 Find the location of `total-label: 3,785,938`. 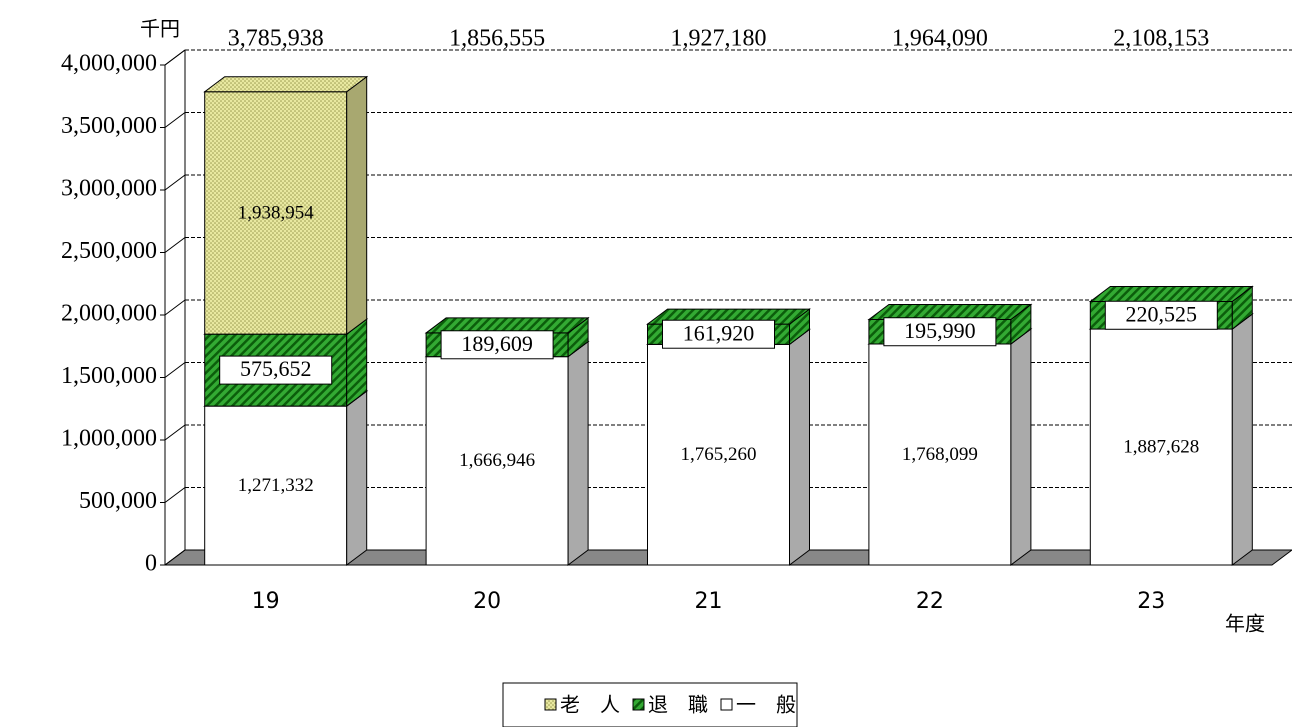

total-label: 3,785,938 is located at coordinates (276, 39).